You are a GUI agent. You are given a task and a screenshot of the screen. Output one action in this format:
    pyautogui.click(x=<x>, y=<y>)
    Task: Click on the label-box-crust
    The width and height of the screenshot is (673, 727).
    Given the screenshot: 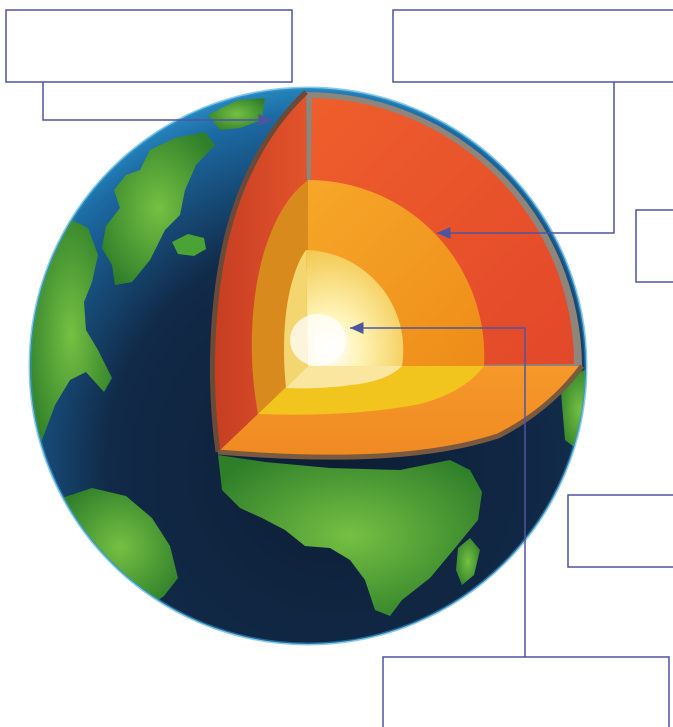 What is the action you would take?
    pyautogui.click(x=149, y=46)
    